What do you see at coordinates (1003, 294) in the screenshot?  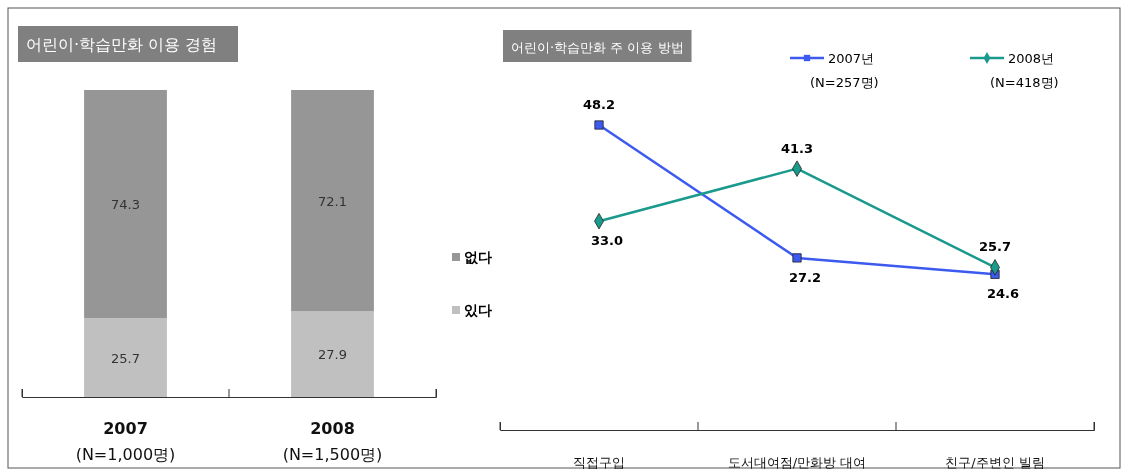 I see `data-label: 24.6` at bounding box center [1003, 294].